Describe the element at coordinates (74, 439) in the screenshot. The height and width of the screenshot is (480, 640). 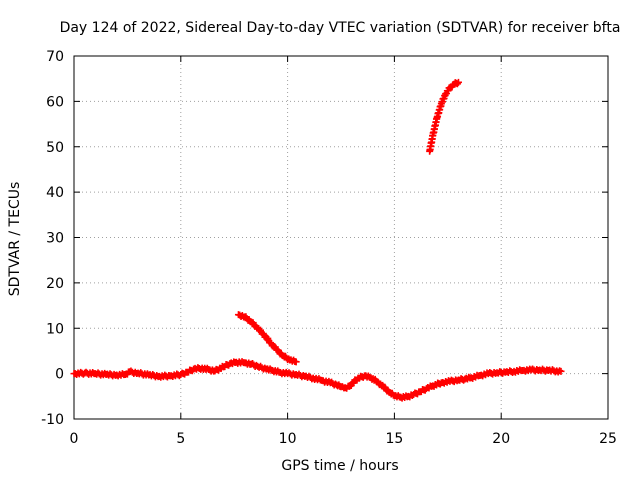
I see `x-tick-label: 0` at that location.